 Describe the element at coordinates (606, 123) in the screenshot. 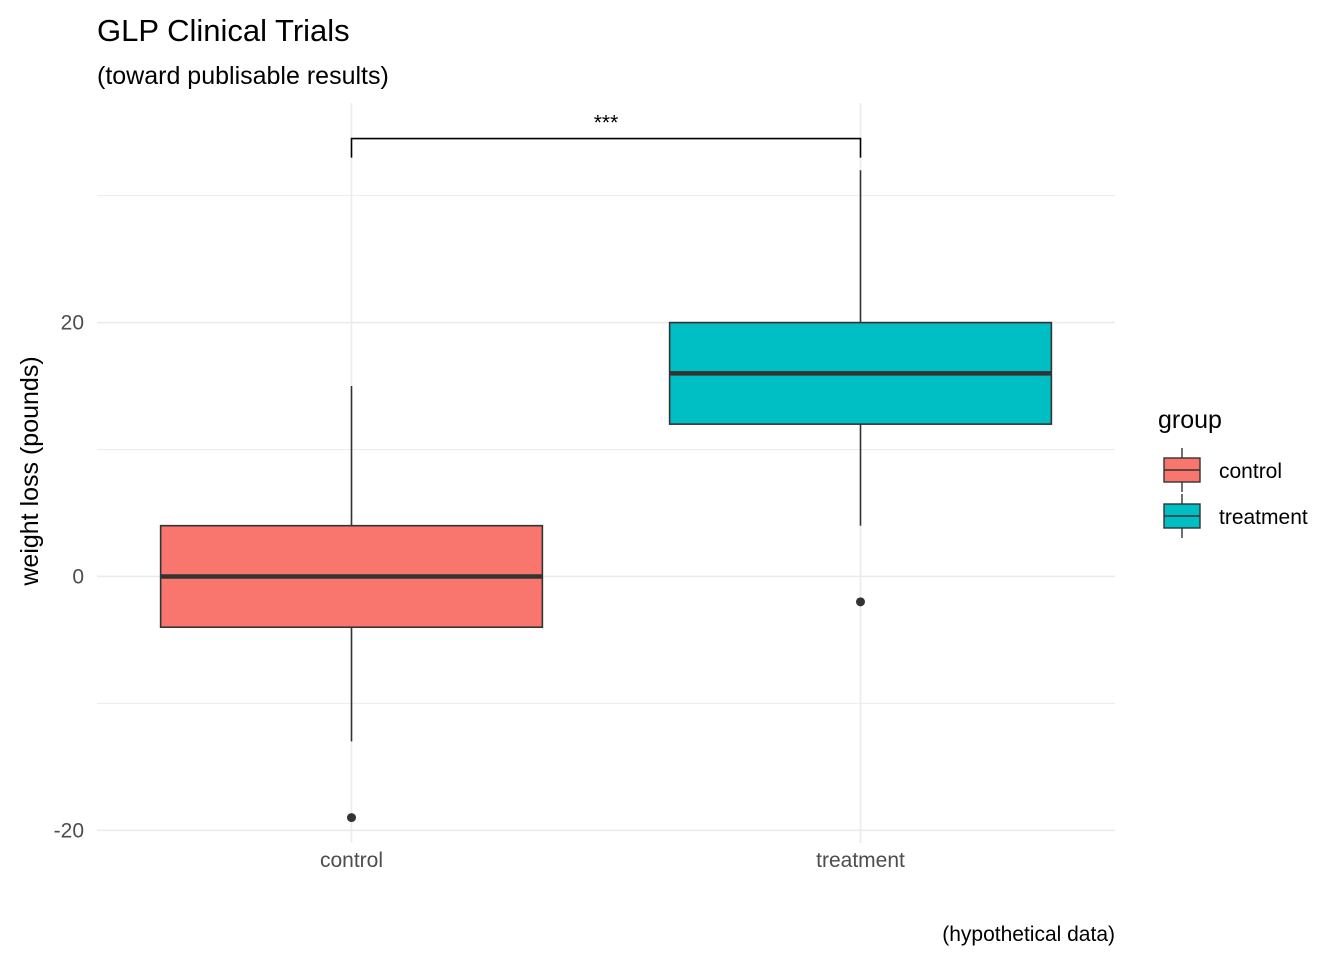

I see `significance-label: ***` at that location.